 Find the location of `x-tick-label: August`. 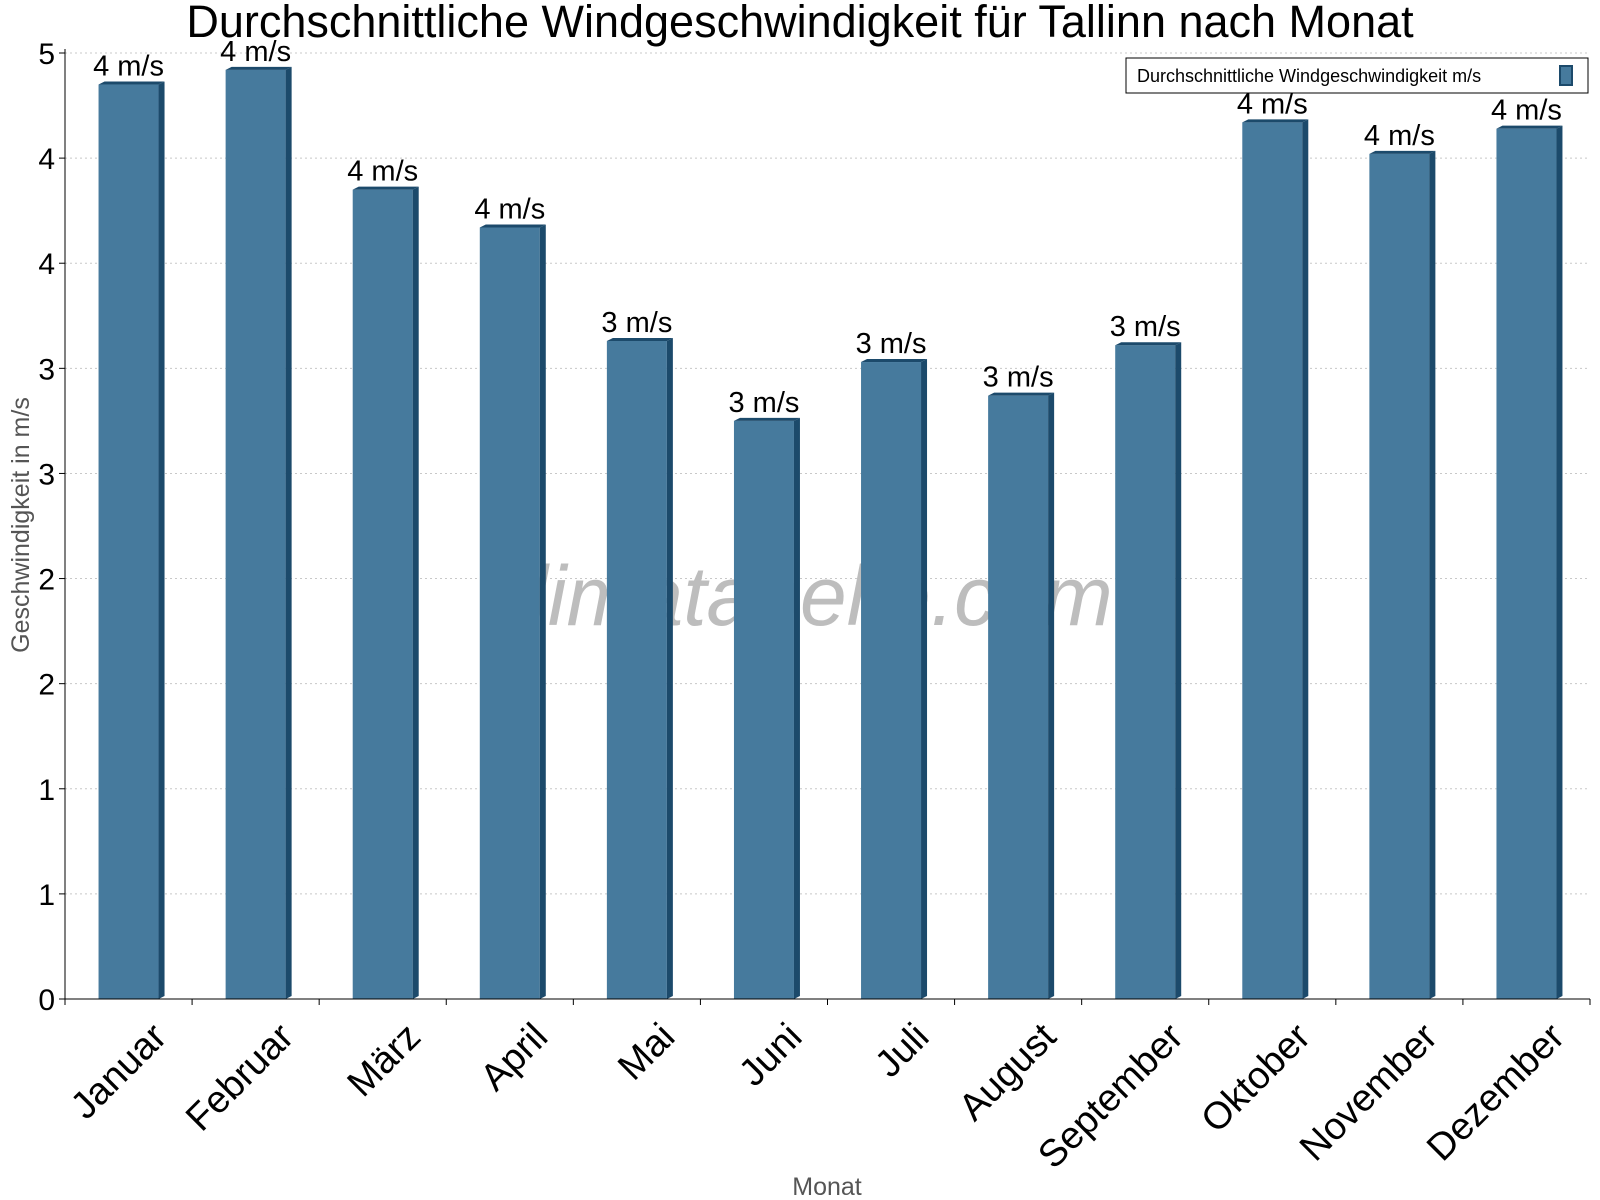

x-tick-label: August is located at coordinates (1008, 1072).